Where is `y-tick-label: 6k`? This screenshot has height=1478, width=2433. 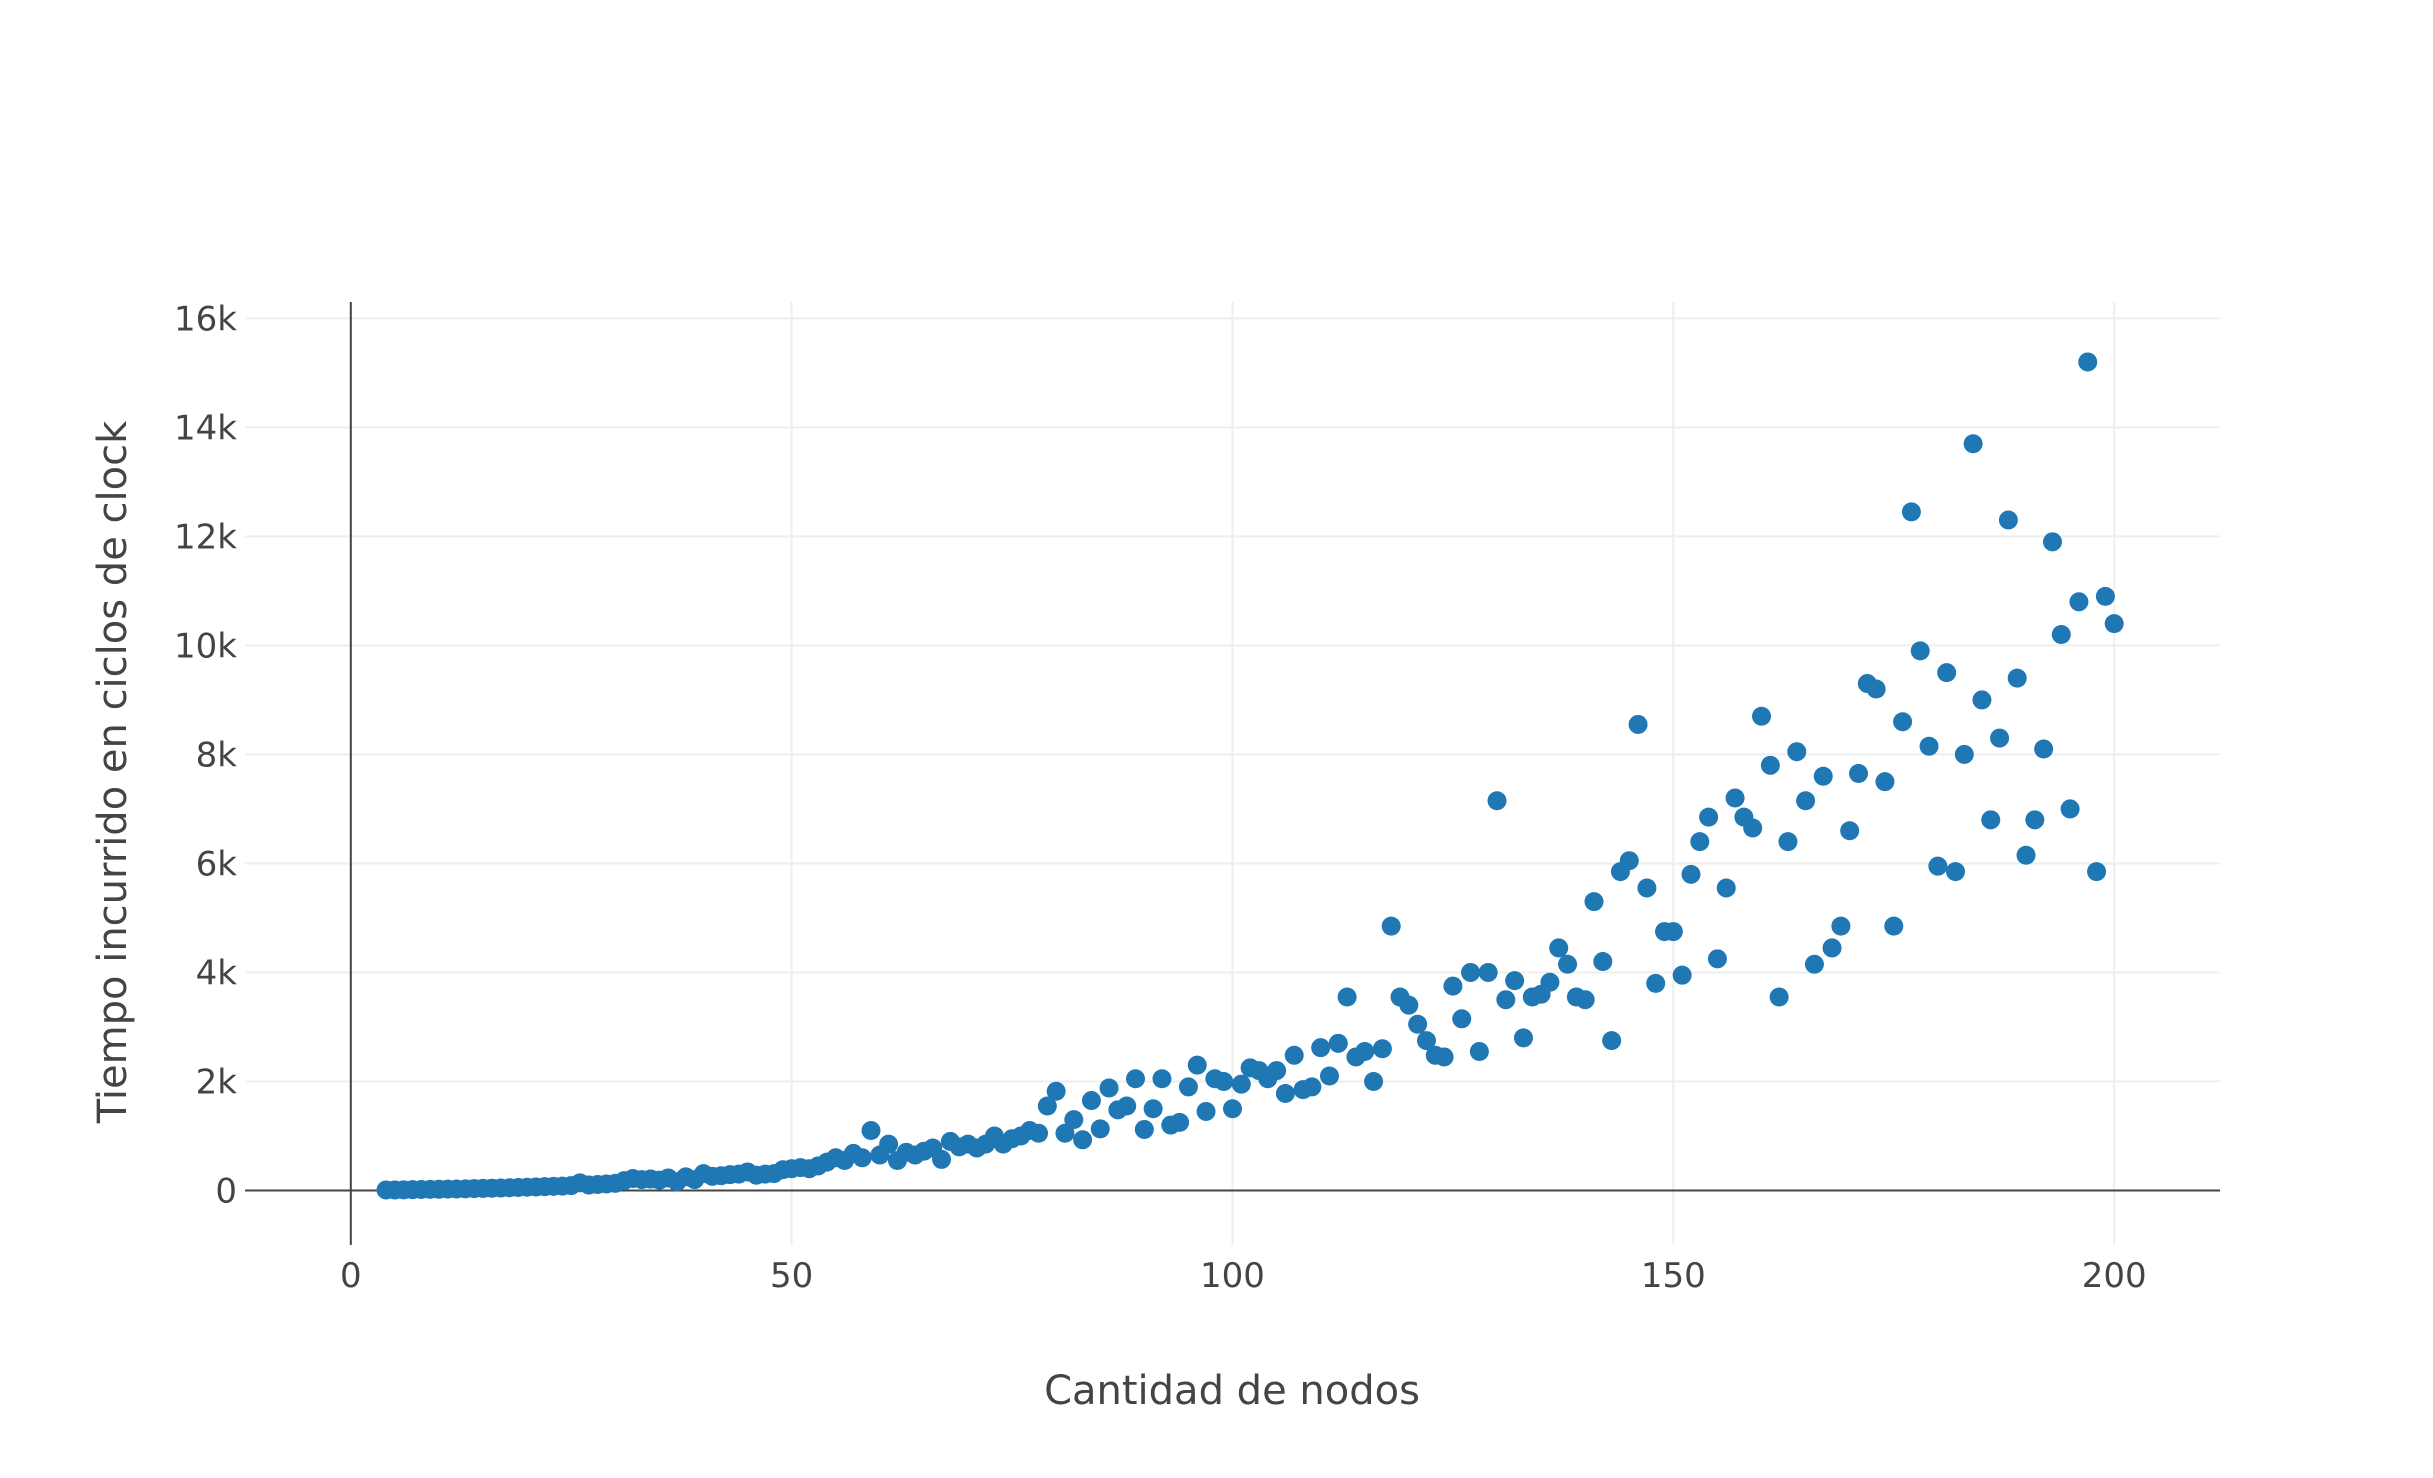 y-tick-label: 6k is located at coordinates (217, 864).